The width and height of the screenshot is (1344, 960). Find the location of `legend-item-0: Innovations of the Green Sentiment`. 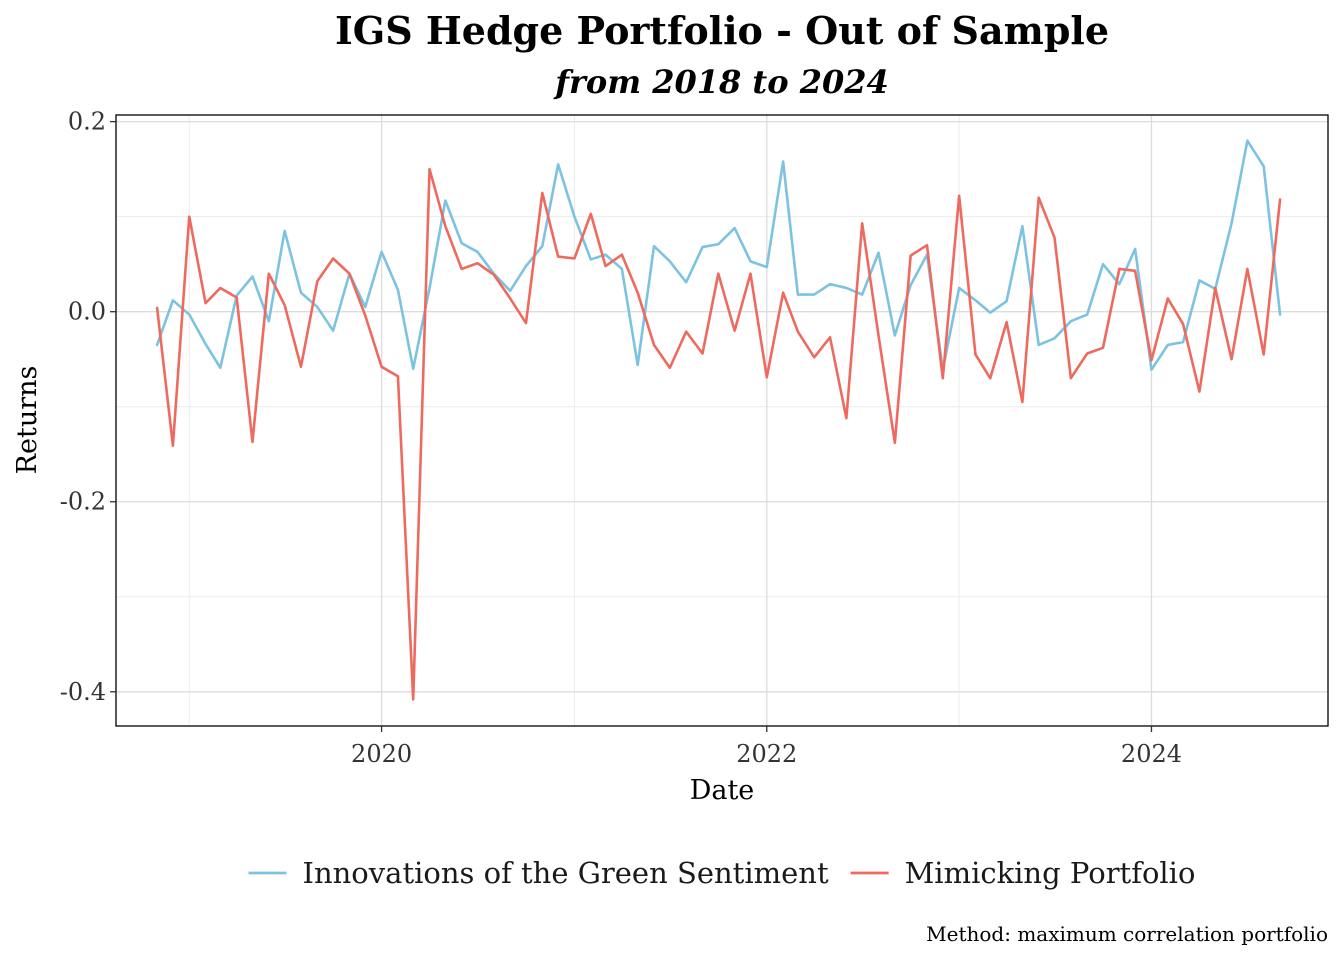

legend-item-0: Innovations of the Green Sentiment is located at coordinates (538, 873).